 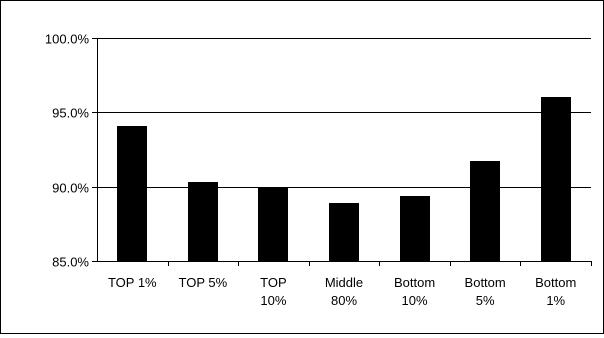 What do you see at coordinates (70, 113) in the screenshot?
I see `y-tick-label: 95.0%` at bounding box center [70, 113].